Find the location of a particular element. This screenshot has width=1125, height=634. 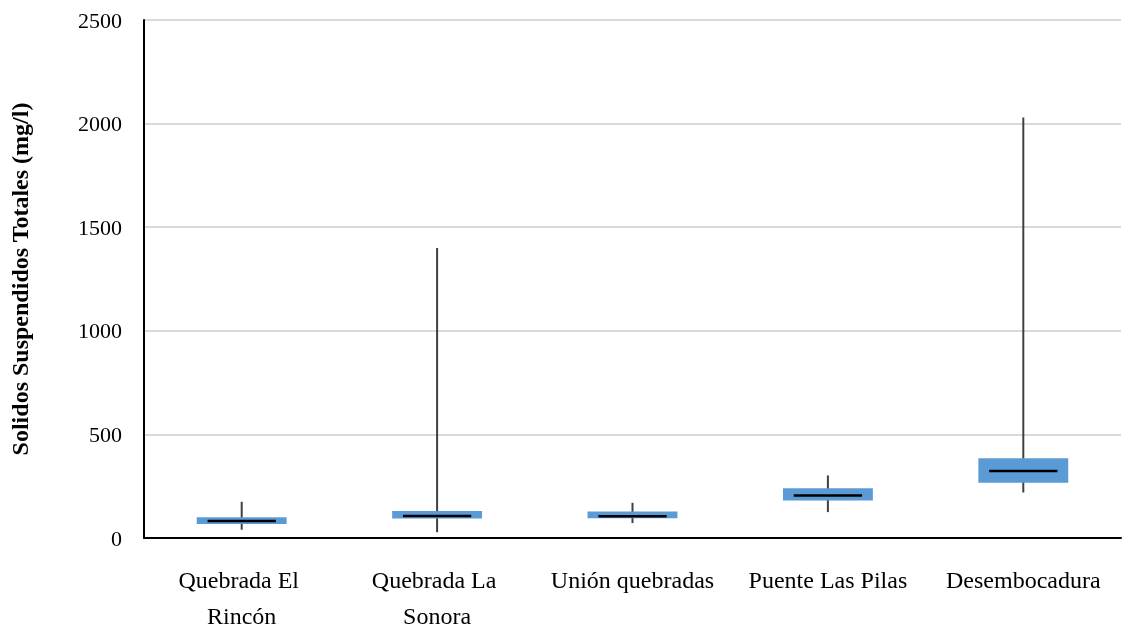

x-tick-label: Quebrada El Rincón is located at coordinates (241, 598).